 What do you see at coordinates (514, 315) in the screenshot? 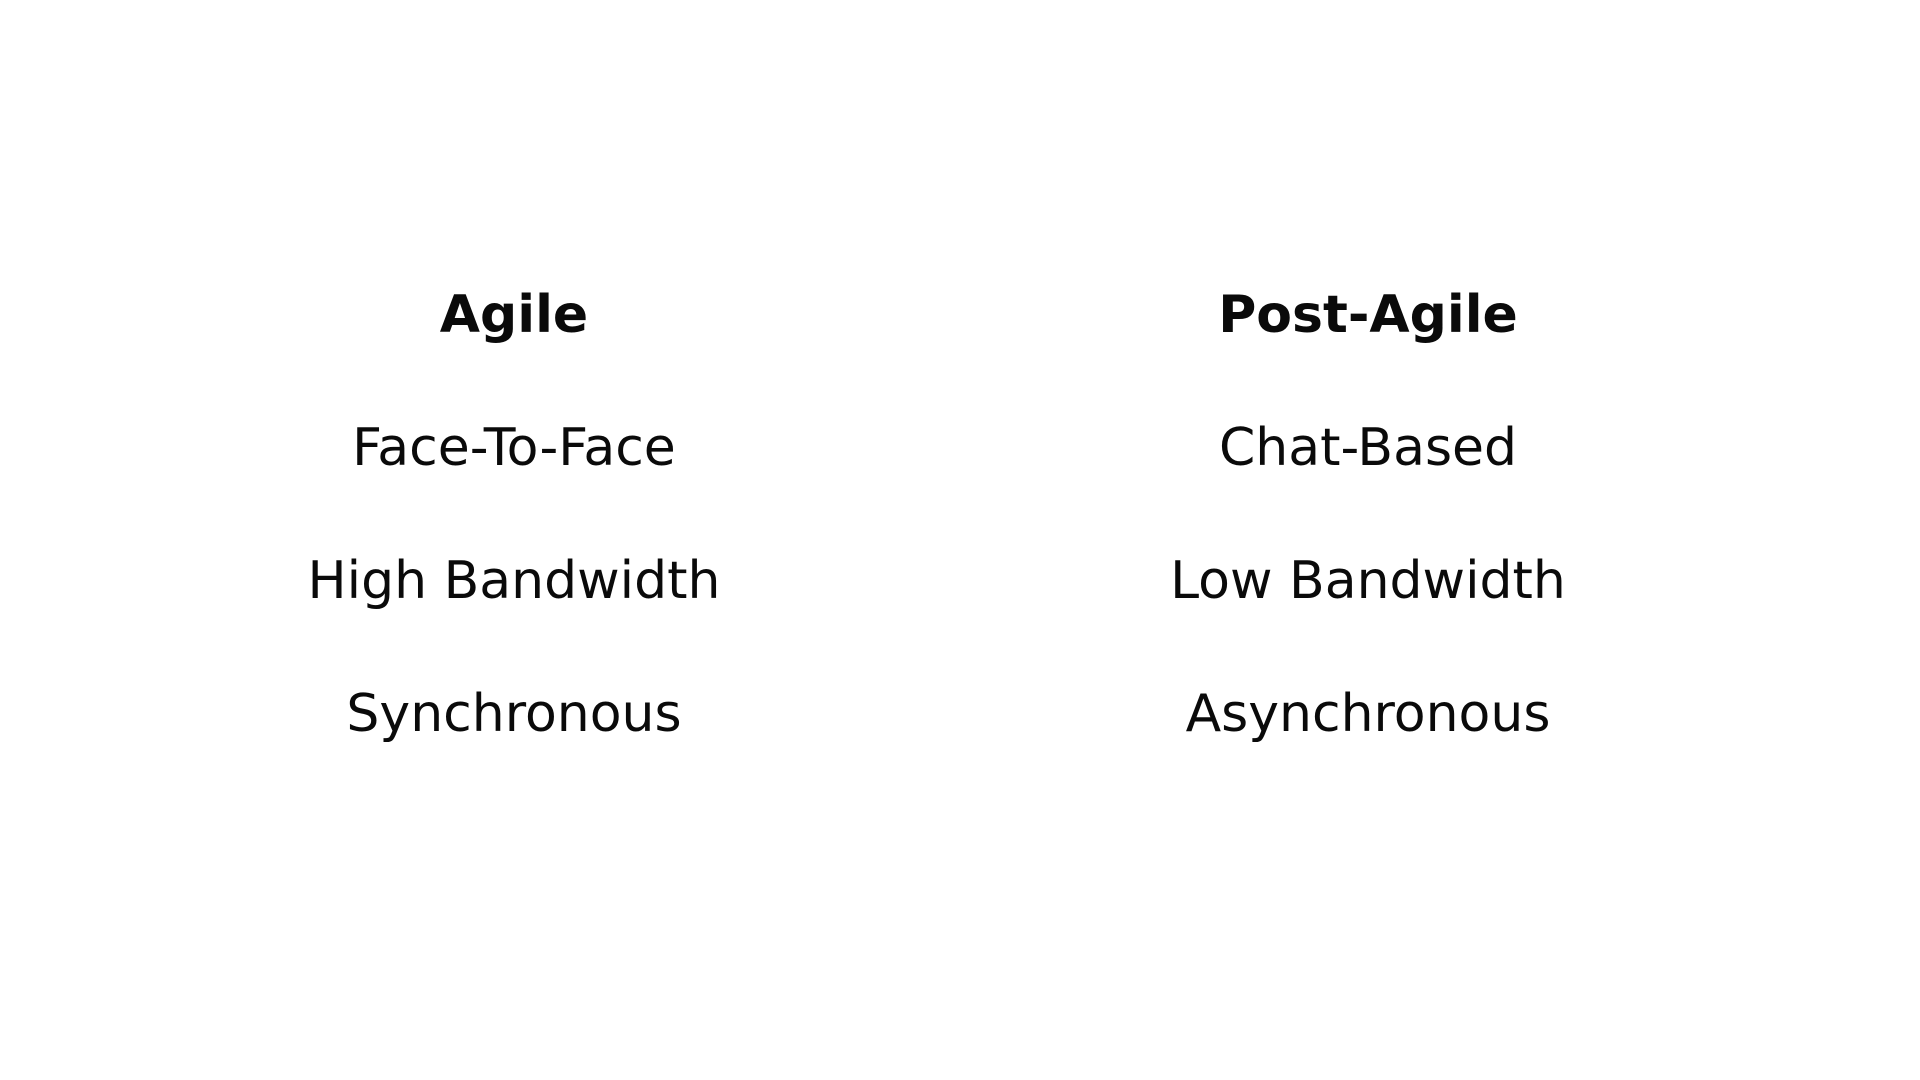
I see `agile-heading: Agile` at bounding box center [514, 315].